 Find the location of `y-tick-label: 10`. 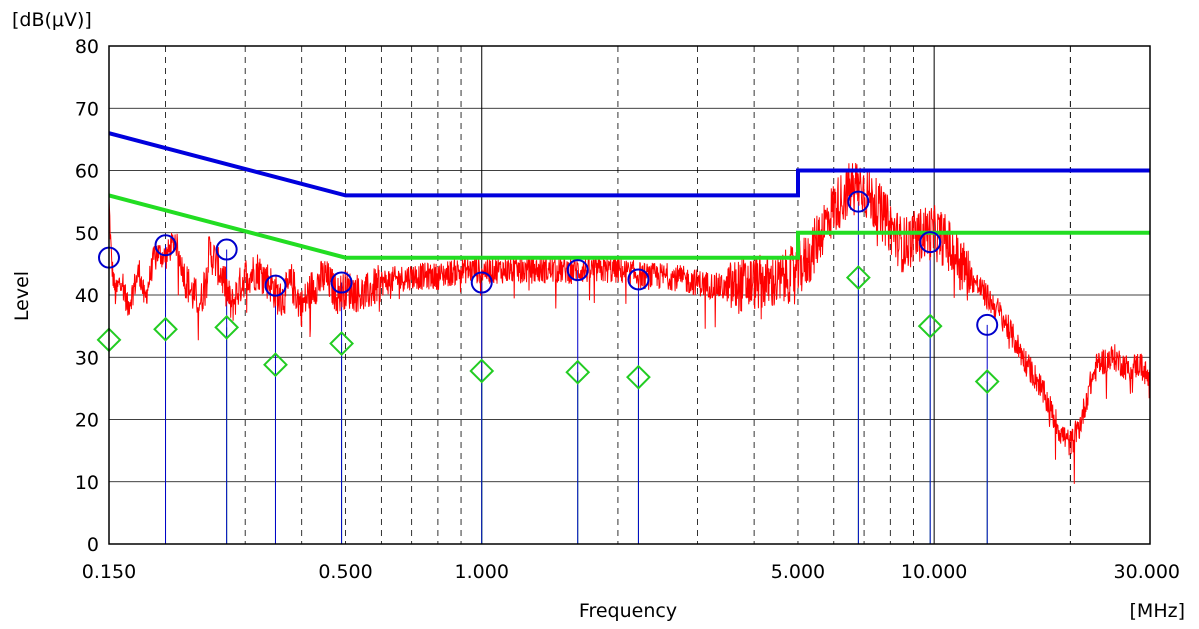

y-tick-label: 10 is located at coordinates (87, 483).